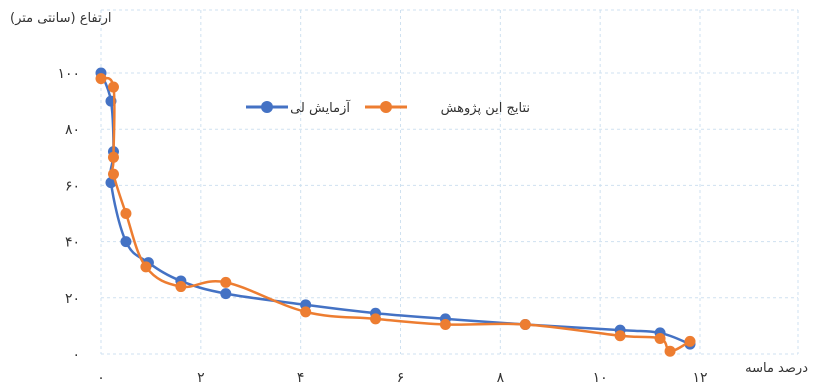  What do you see at coordinates (600, 377) in the screenshot?
I see `x-tick-label-5: ۱۰` at bounding box center [600, 377].